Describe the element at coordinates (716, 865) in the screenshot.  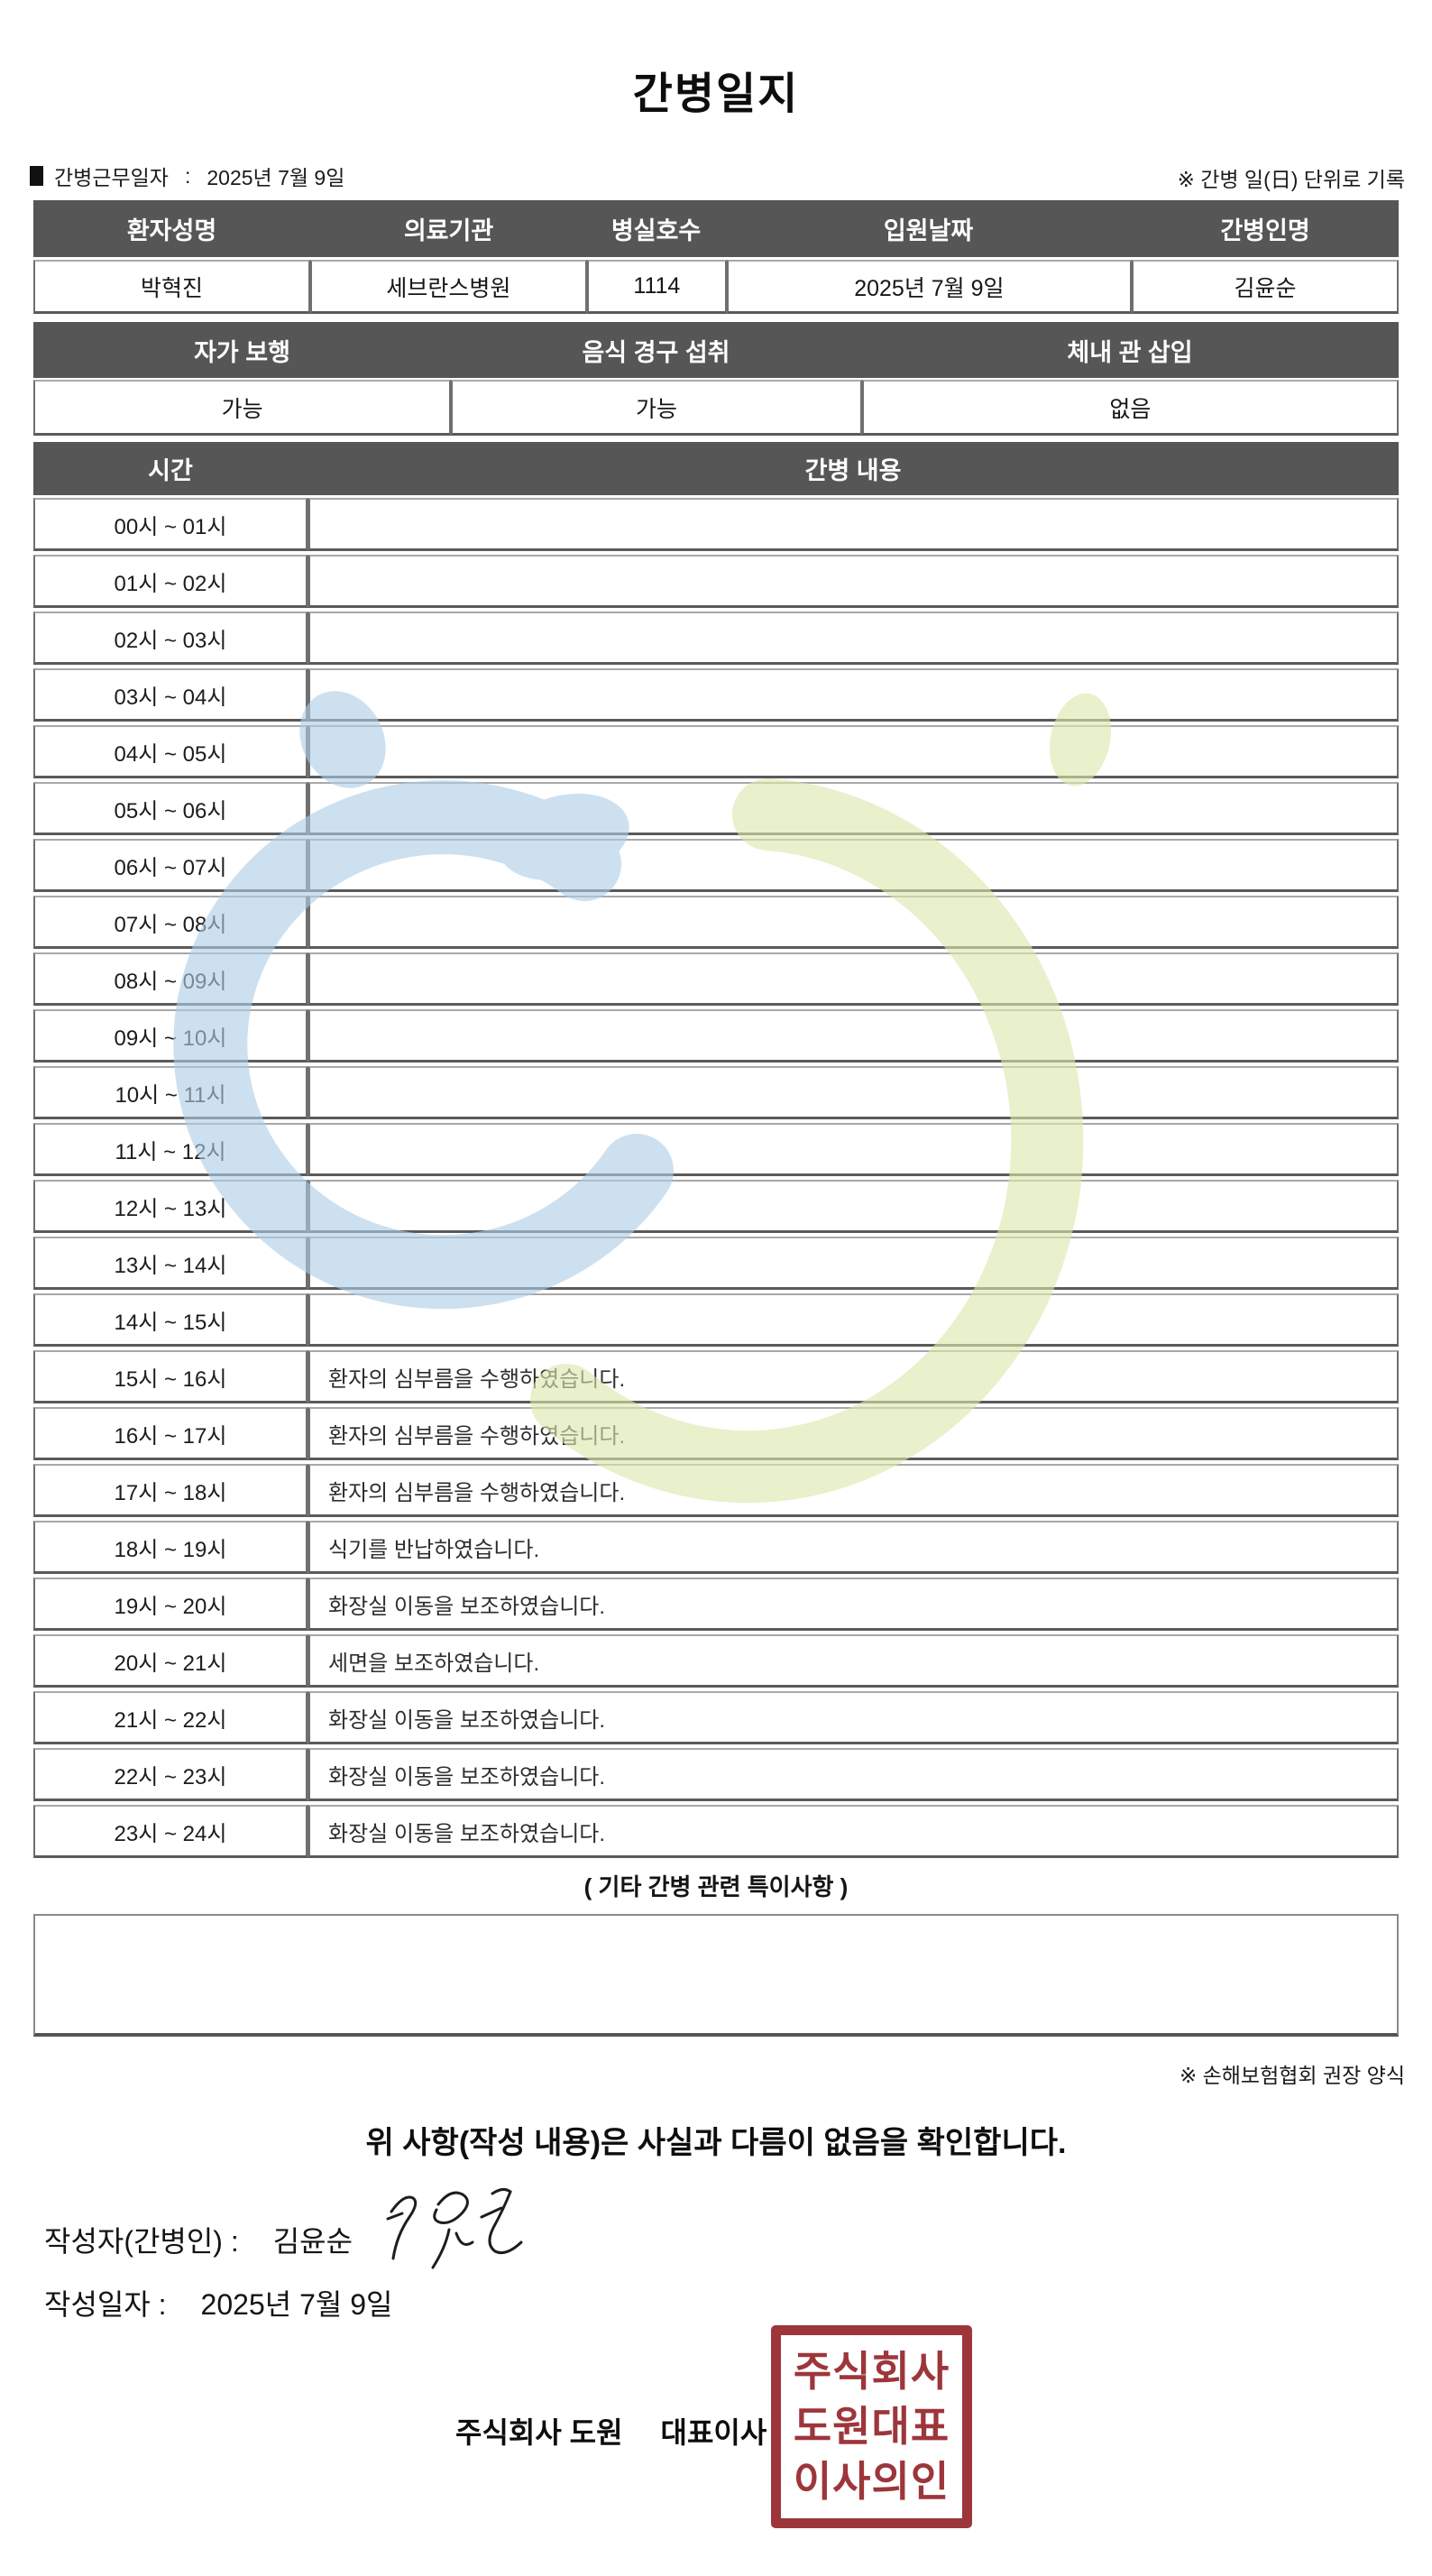
I see `log-row: 06시 ~ 07시` at that location.